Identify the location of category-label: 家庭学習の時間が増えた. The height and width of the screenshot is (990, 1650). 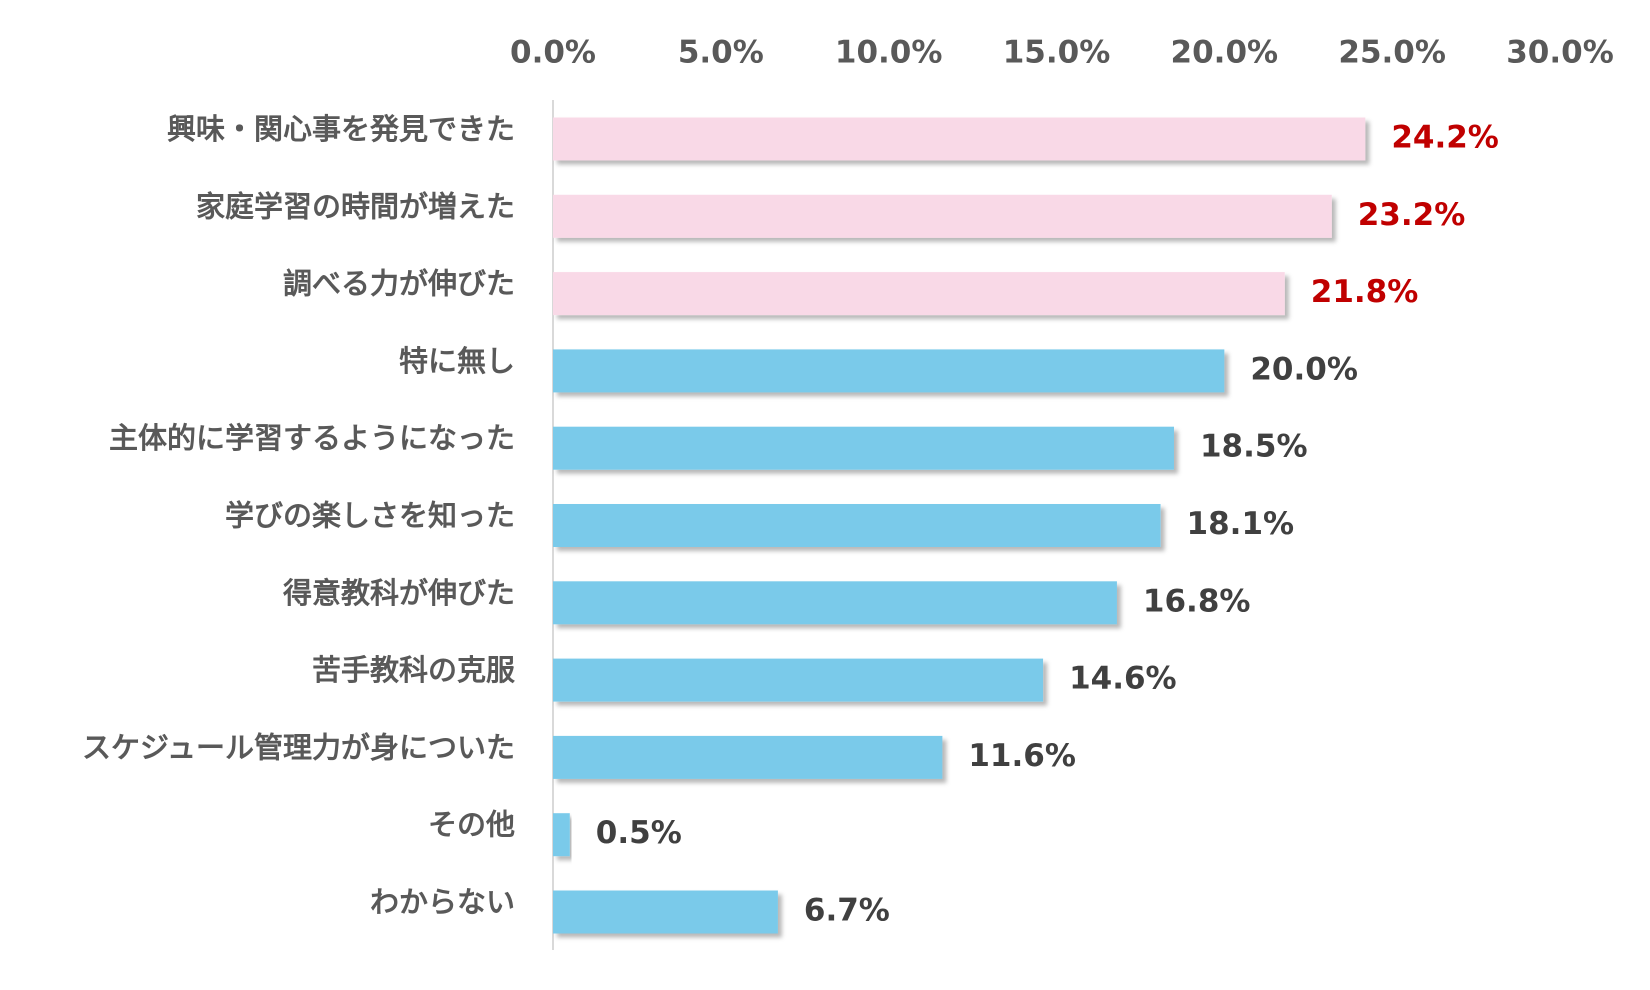
(355, 206).